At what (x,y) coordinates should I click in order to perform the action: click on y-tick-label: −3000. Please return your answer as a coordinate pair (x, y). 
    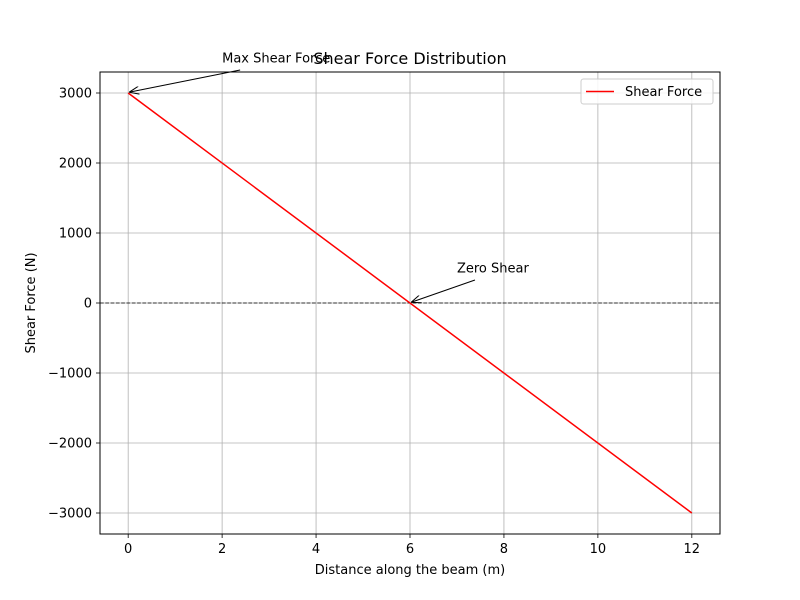
    Looking at the image, I should click on (70, 514).